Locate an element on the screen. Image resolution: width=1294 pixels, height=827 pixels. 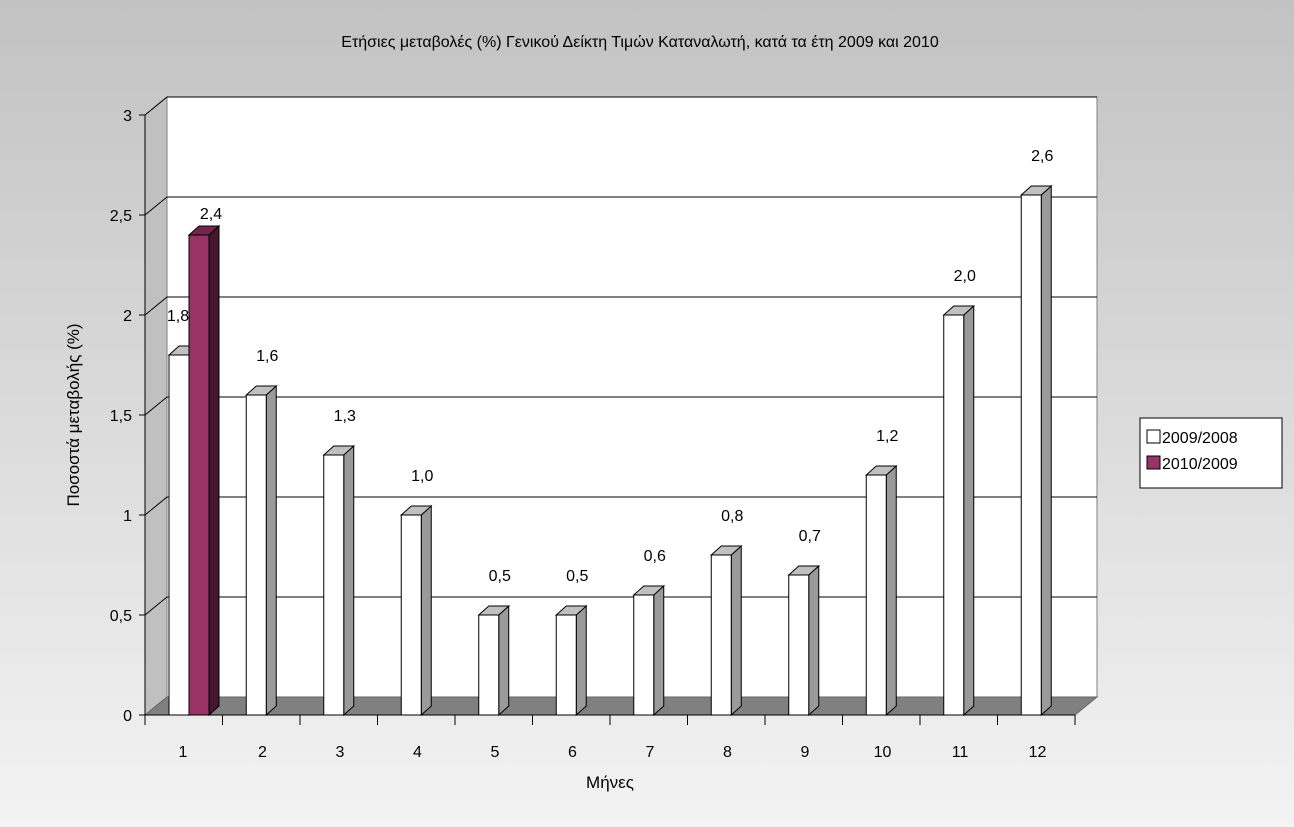
x-axis-label: Μήνες is located at coordinates (610, 782).